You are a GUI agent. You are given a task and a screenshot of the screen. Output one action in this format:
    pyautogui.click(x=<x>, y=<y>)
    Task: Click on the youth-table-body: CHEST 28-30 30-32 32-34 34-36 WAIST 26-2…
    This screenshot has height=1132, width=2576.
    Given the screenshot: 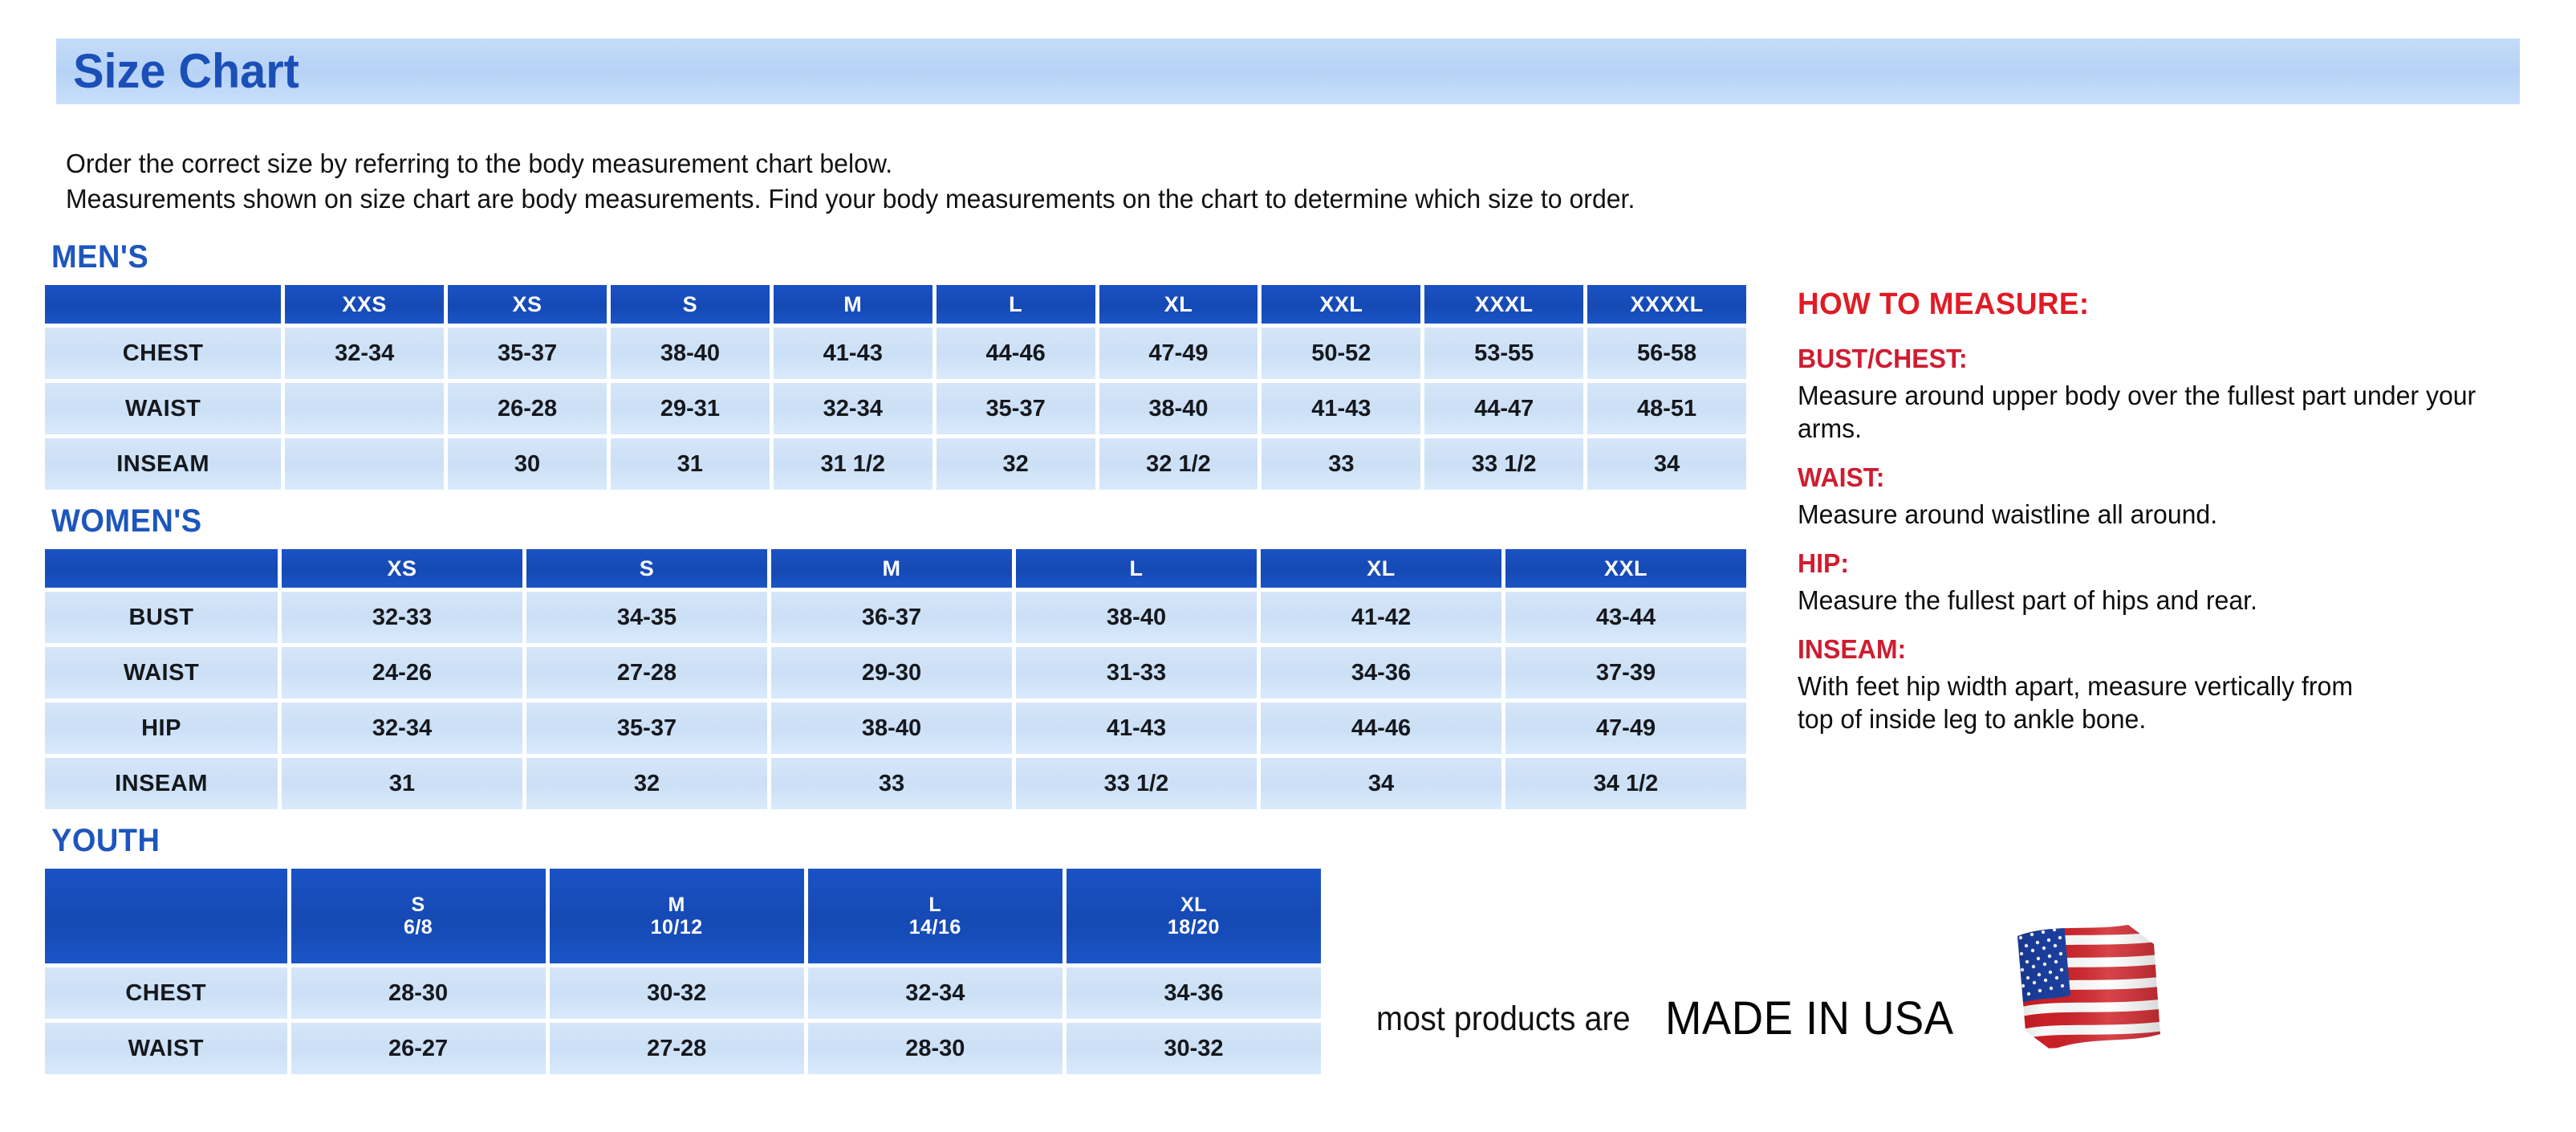 What is the action you would take?
    pyautogui.click(x=683, y=1021)
    